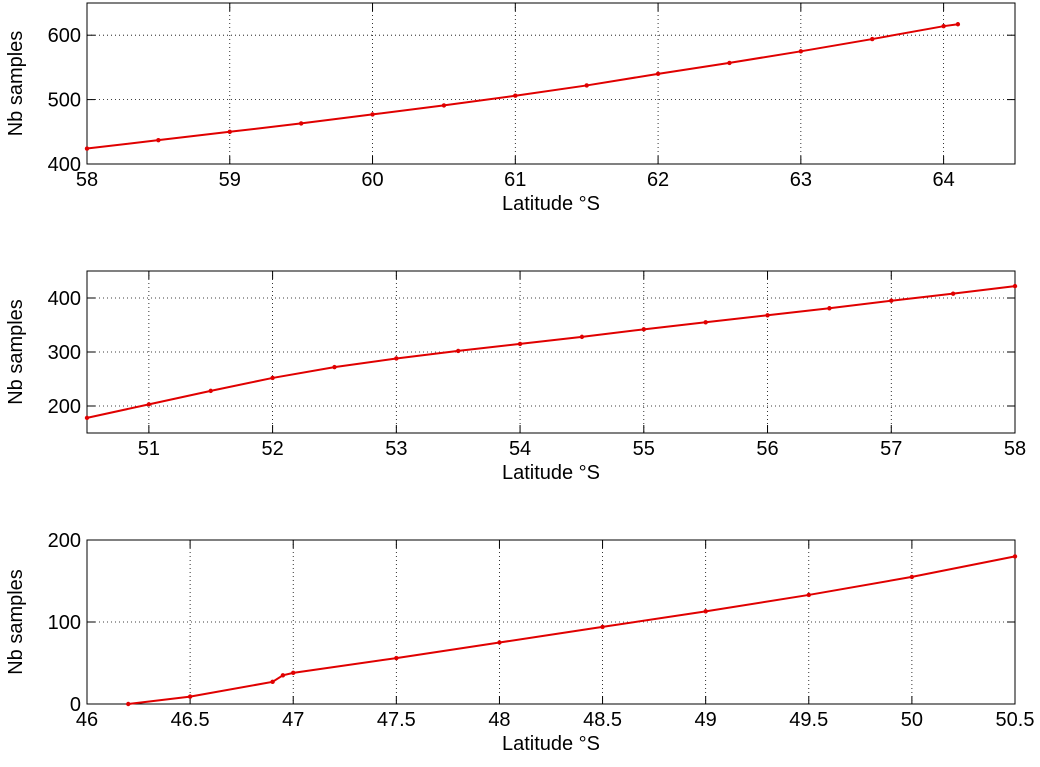  I want to click on x-tick-label: 50.5, so click(1015, 720).